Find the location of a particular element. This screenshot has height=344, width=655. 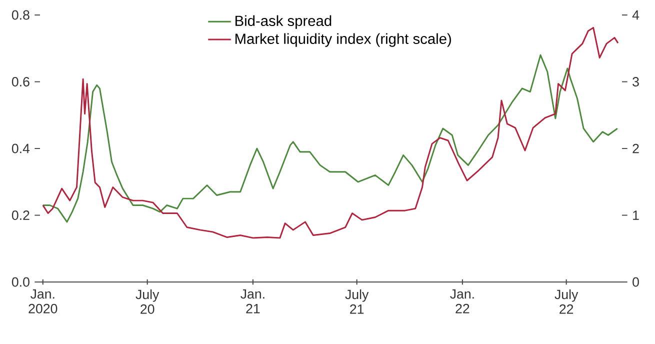

x-tick-label: July 21 is located at coordinates (357, 301).